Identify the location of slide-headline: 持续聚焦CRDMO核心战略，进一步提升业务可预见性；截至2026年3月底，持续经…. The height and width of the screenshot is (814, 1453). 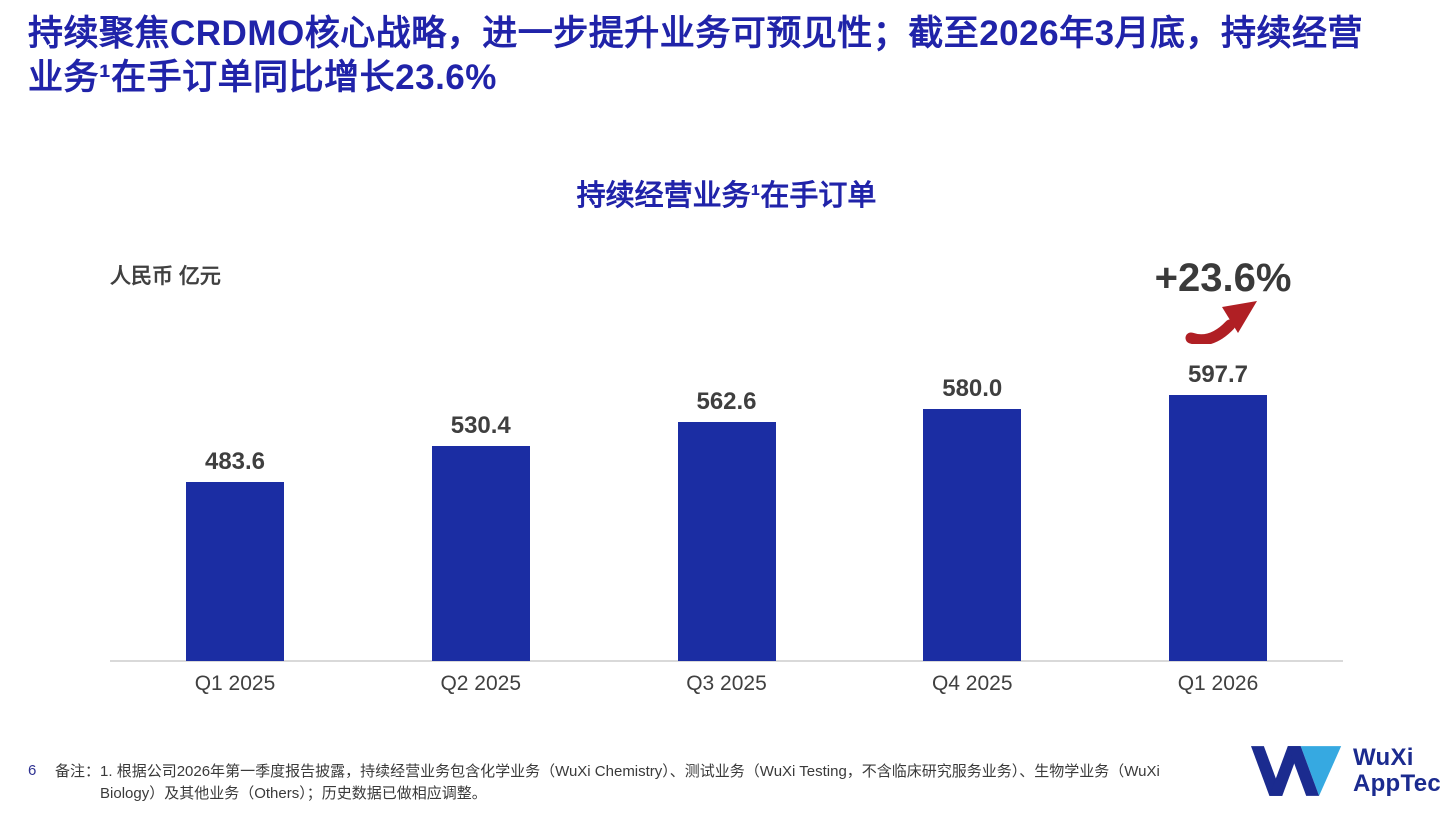
(733, 56).